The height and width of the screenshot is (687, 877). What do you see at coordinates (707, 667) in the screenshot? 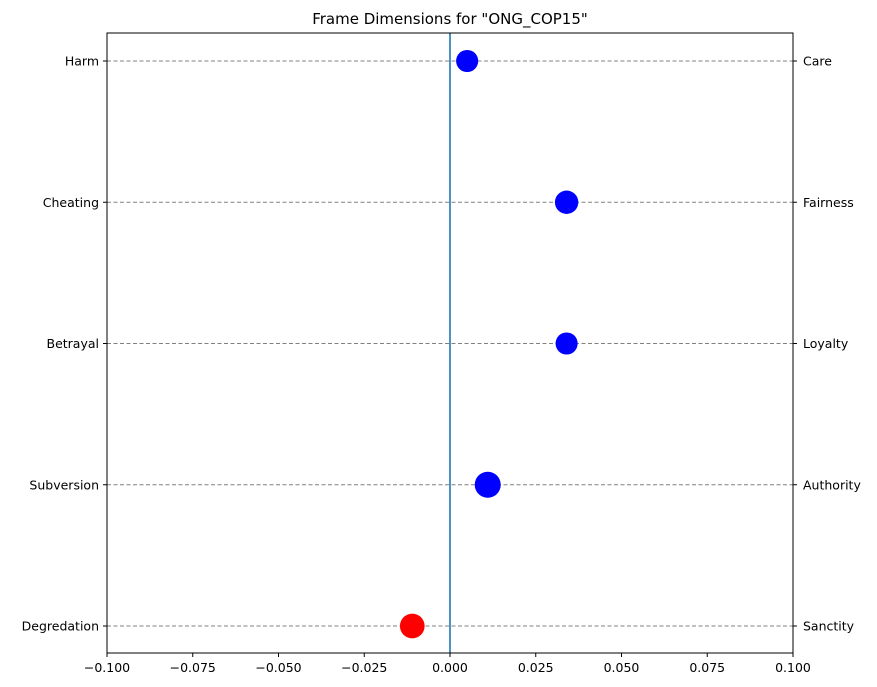
I see `x-tick-label: 0.075` at bounding box center [707, 667].